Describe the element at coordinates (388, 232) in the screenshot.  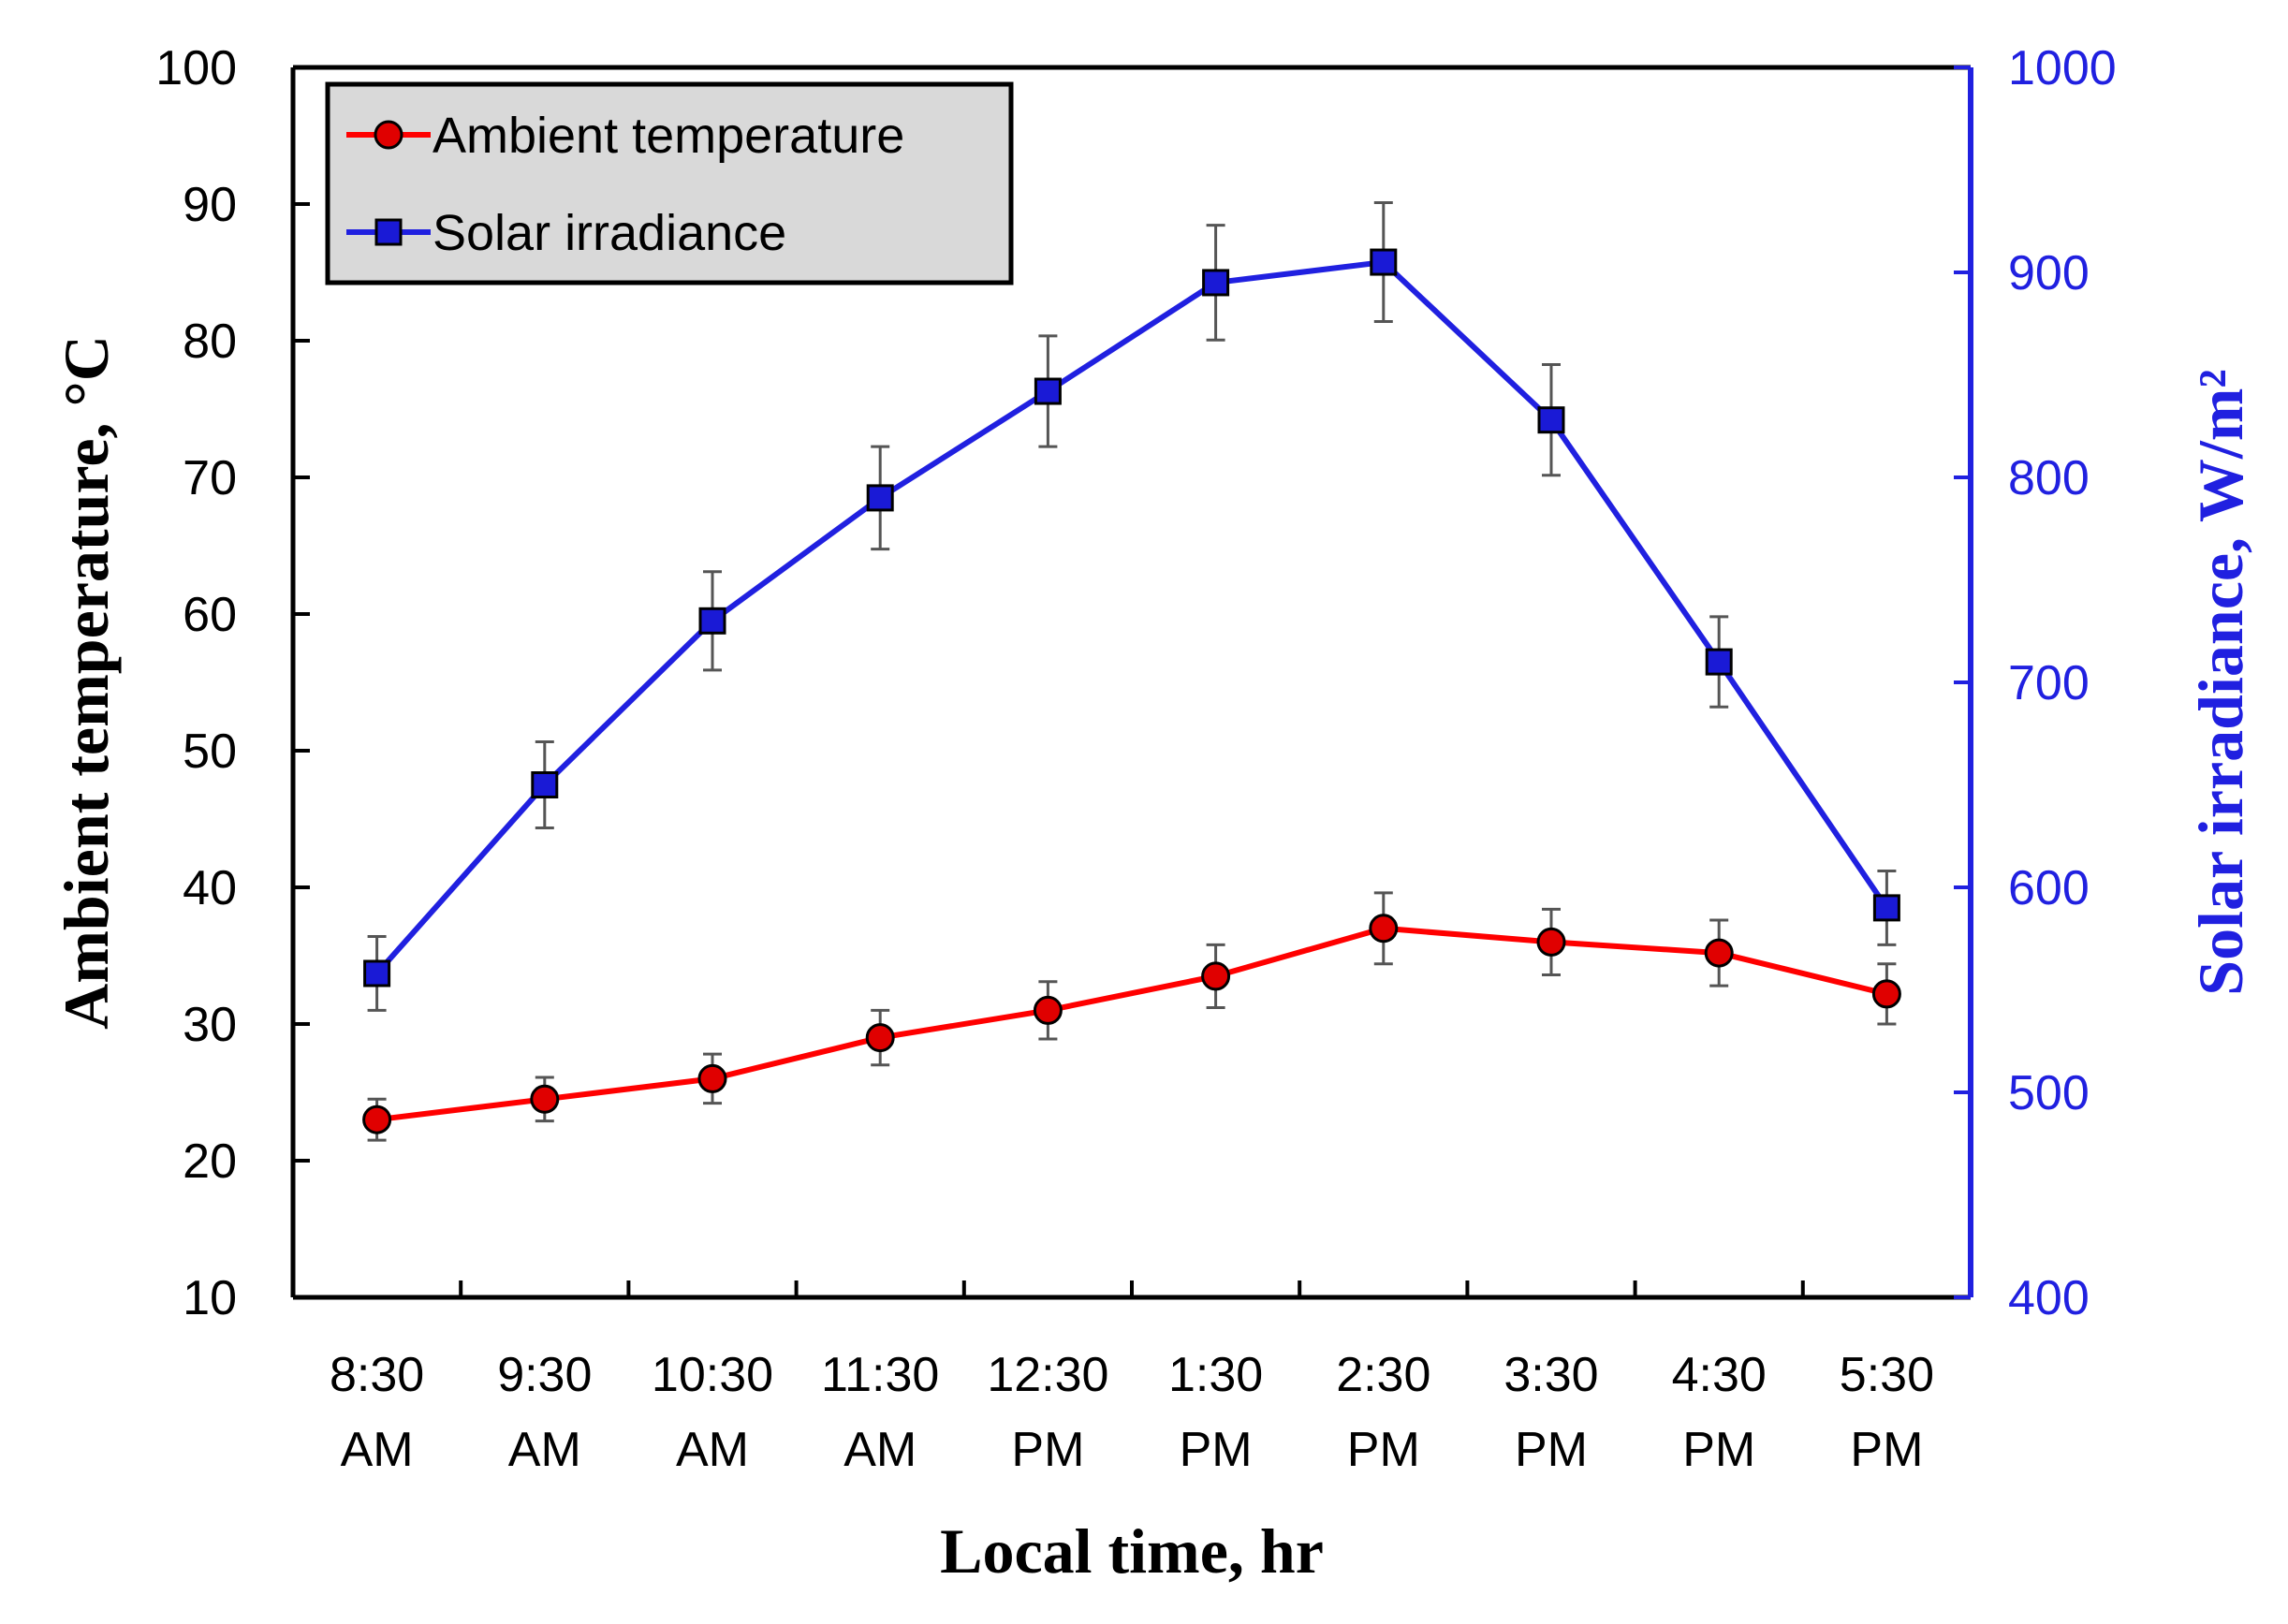
I see `legend-marker-solar-irradiance` at that location.